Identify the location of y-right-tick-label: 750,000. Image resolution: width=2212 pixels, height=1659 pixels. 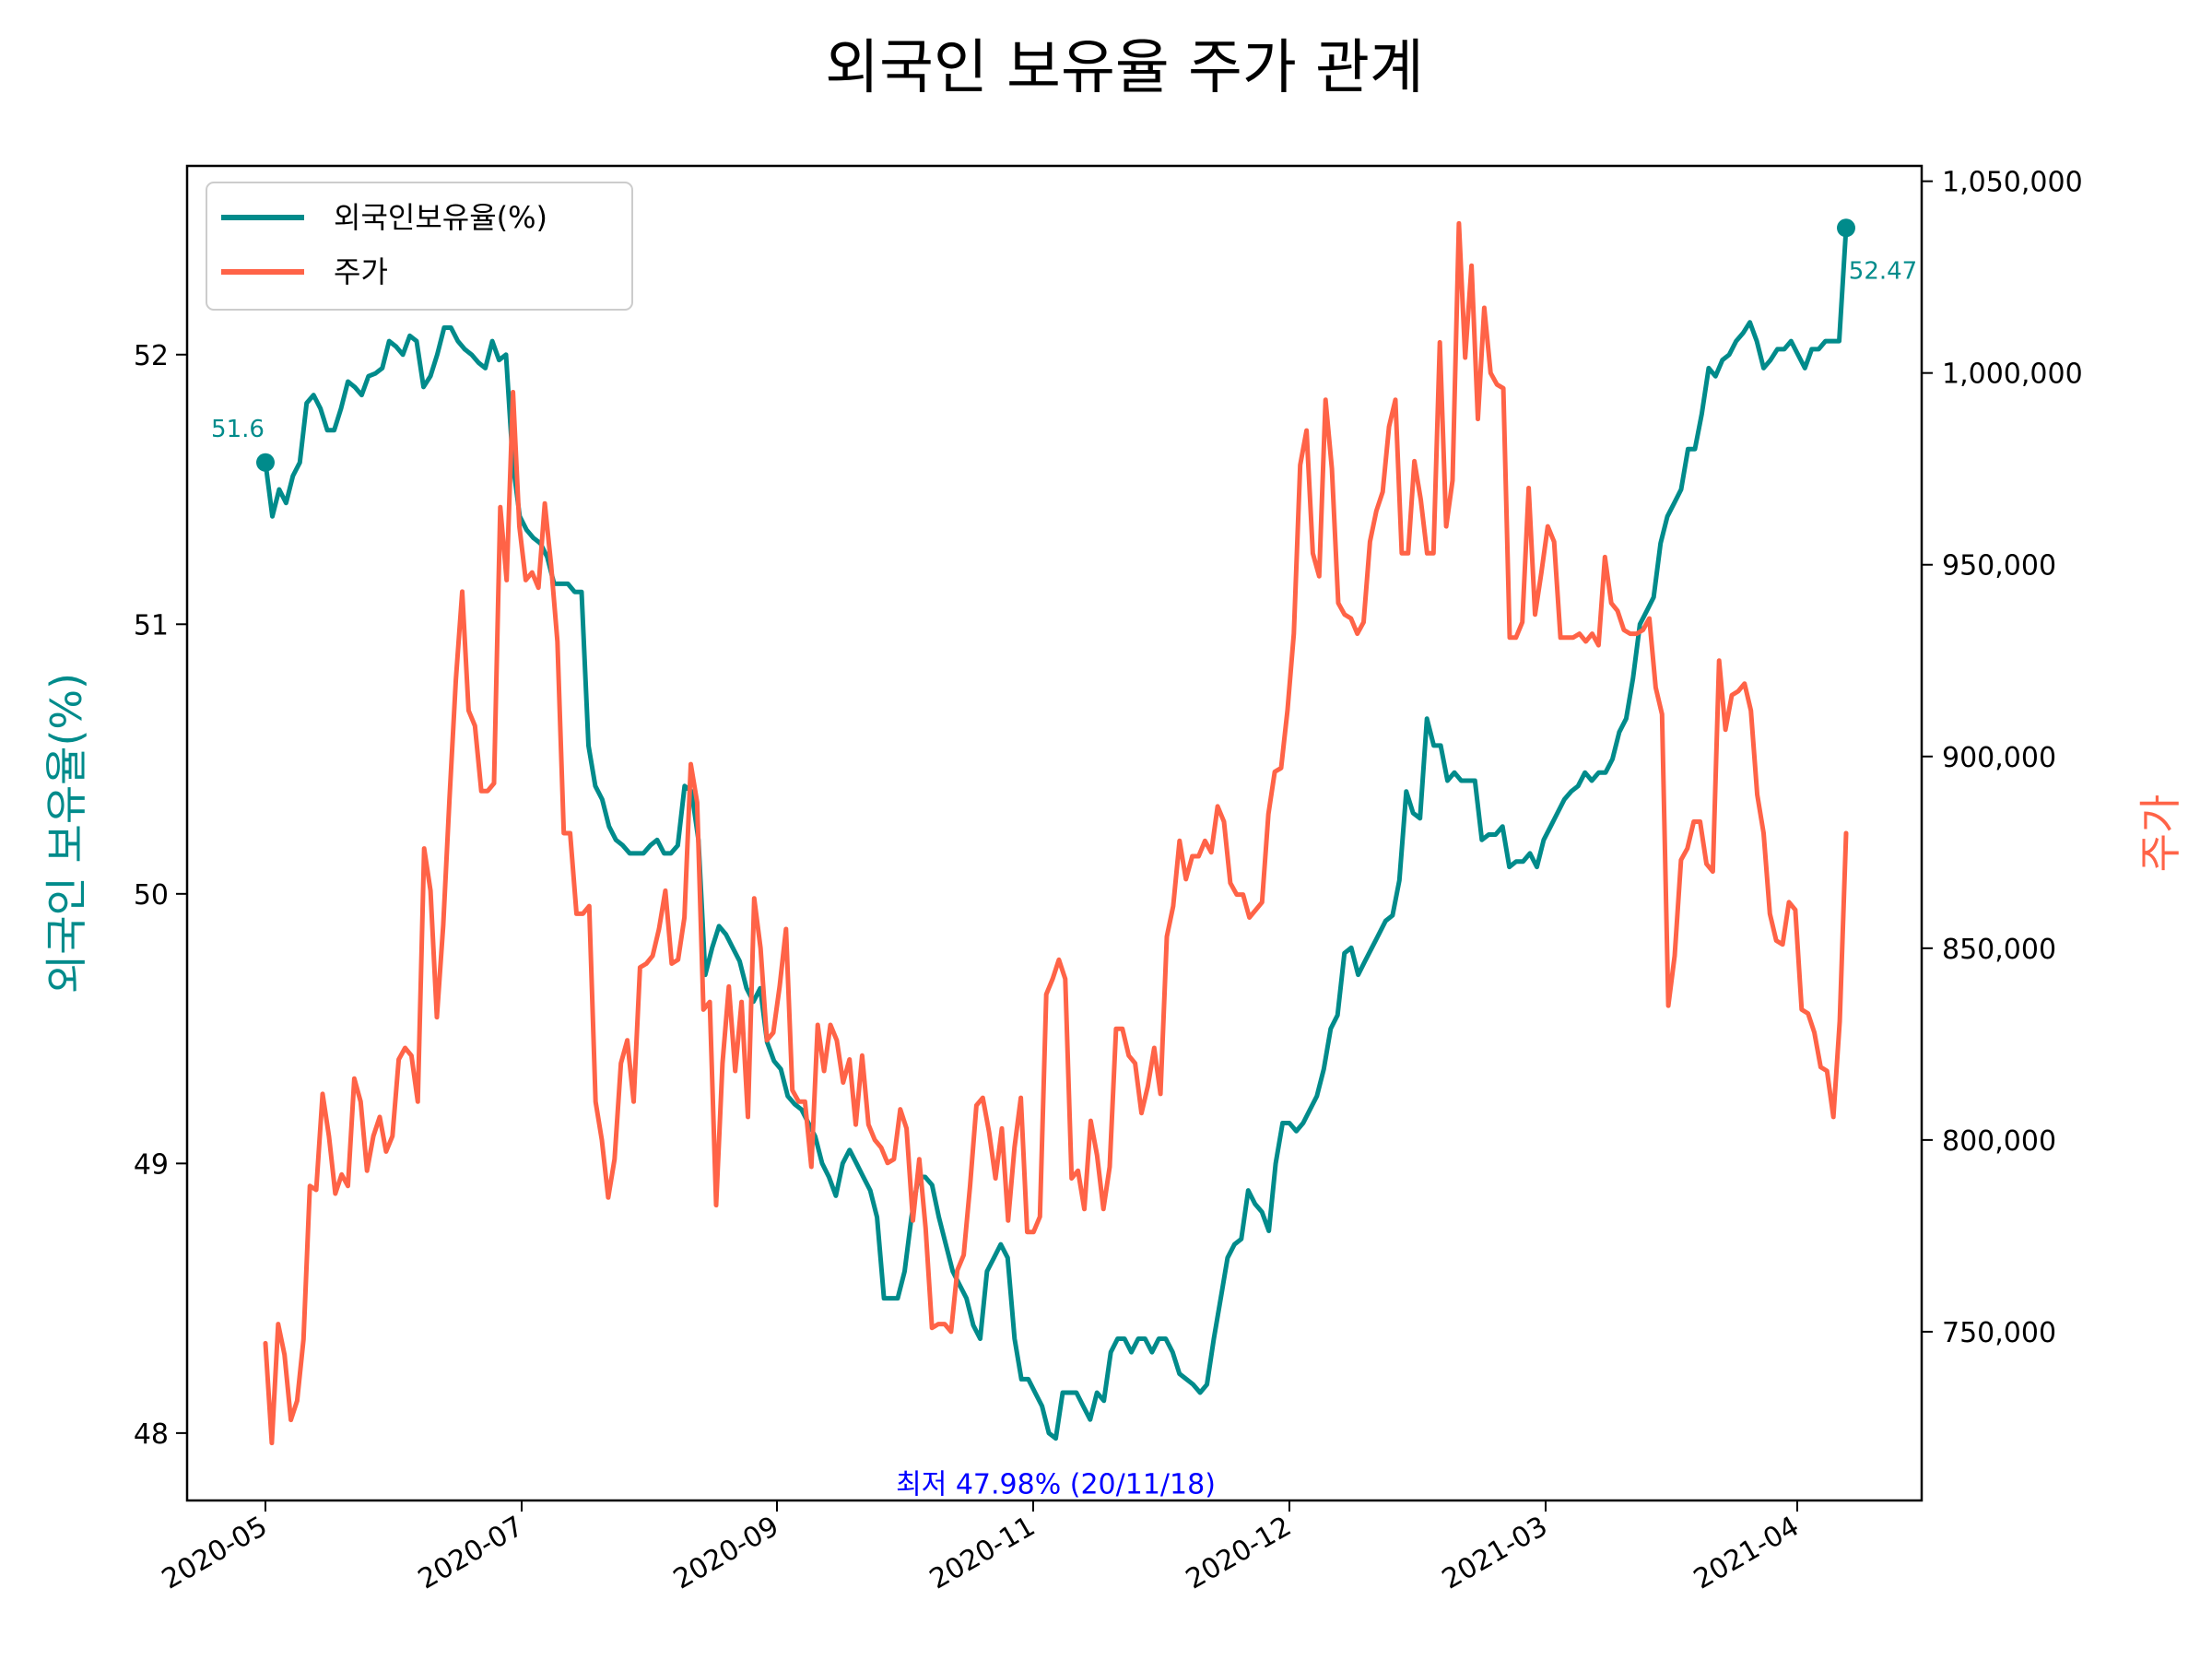
(1999, 1333).